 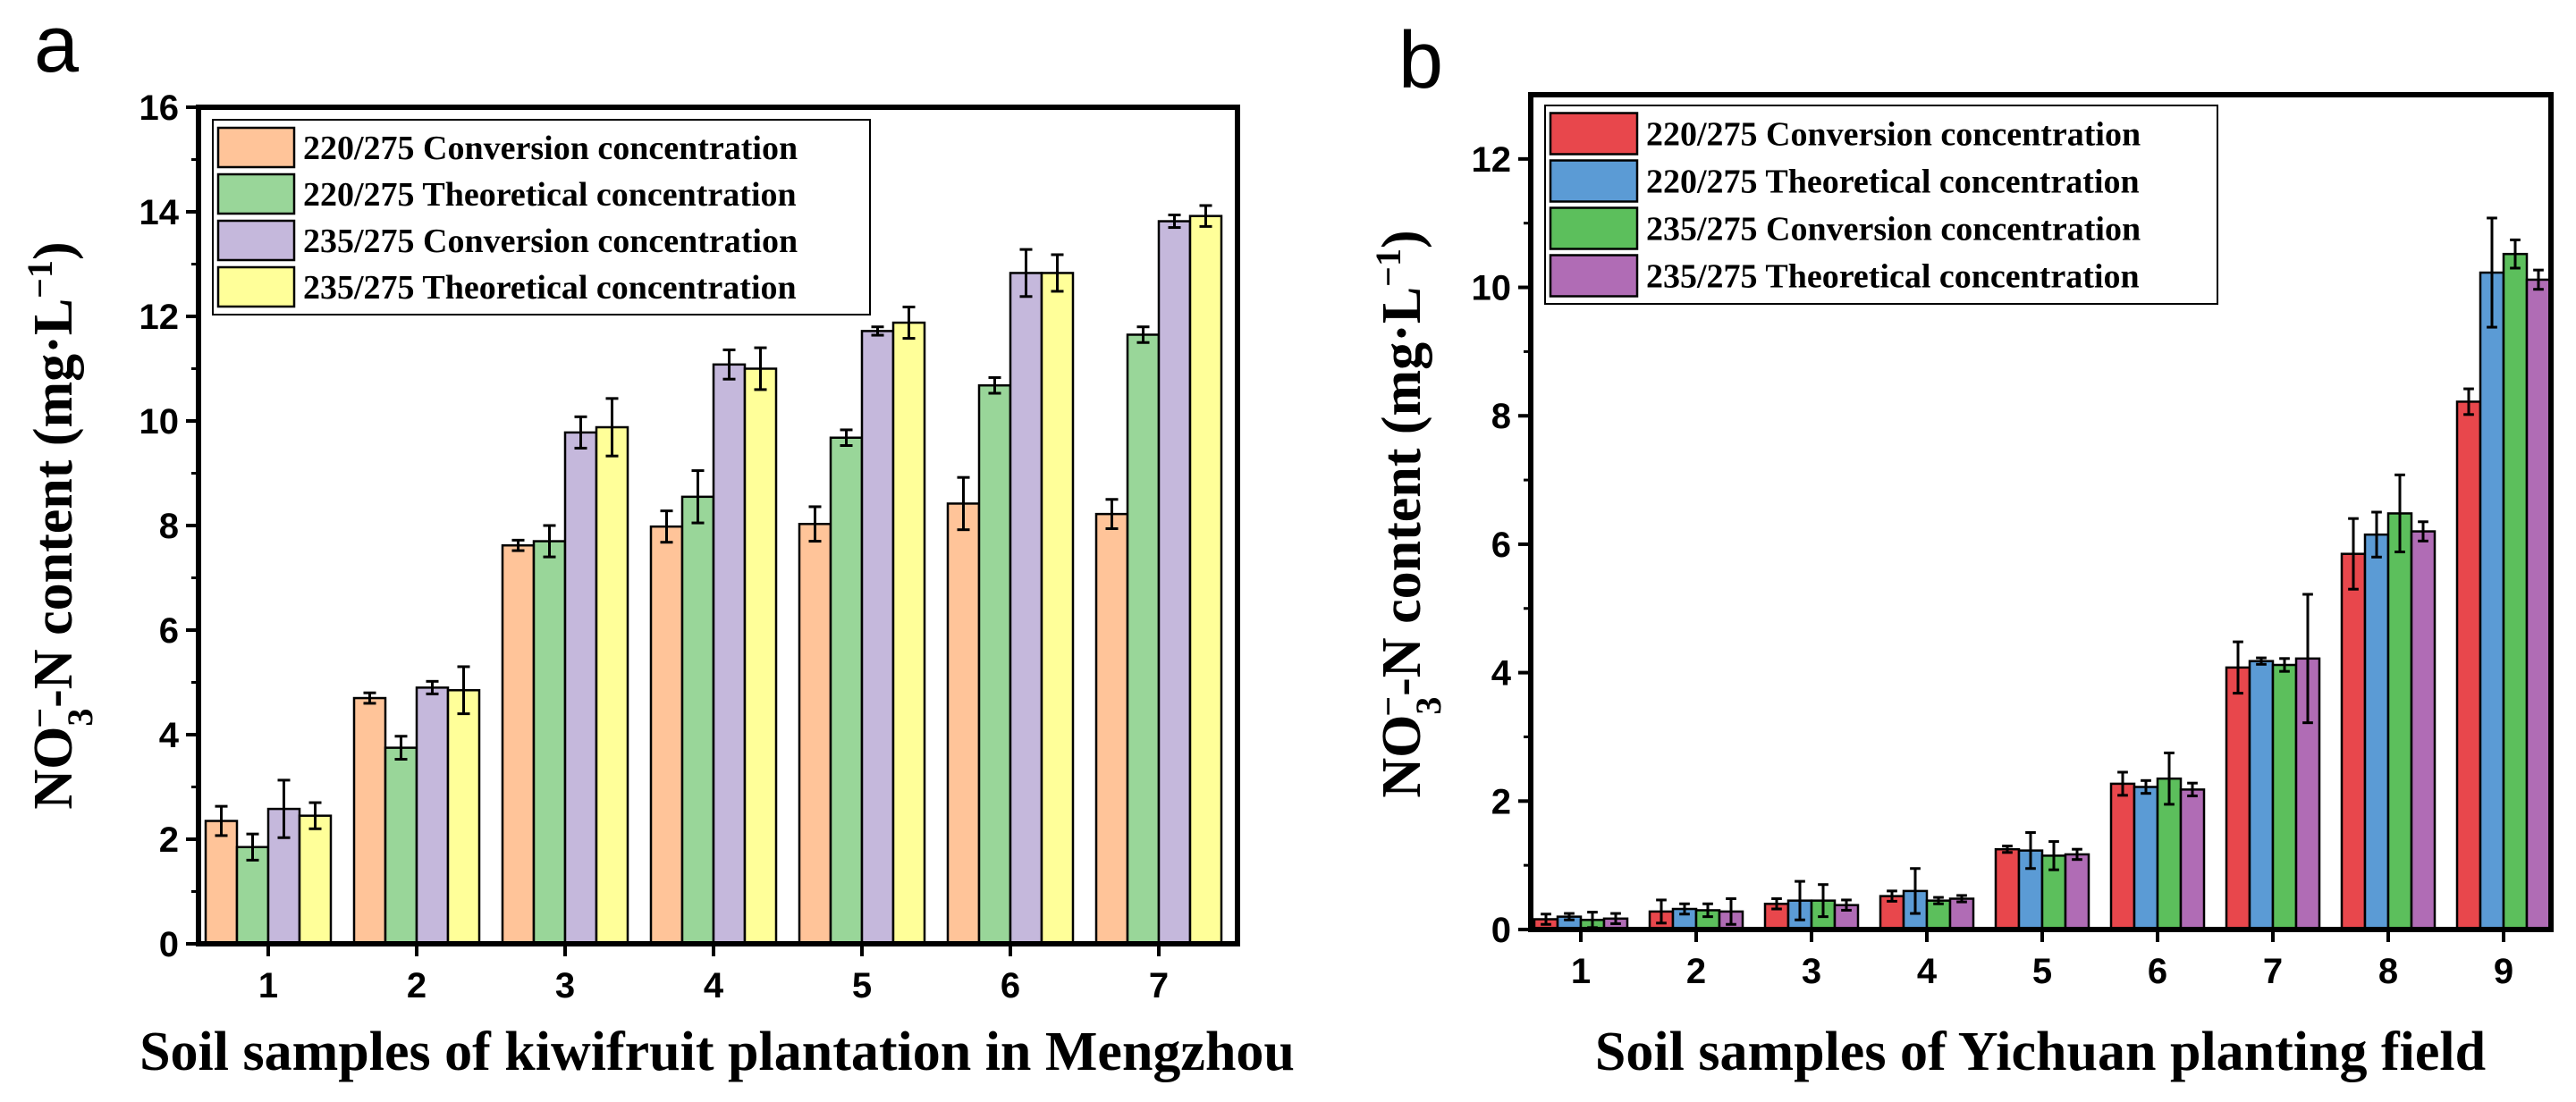 I want to click on panel-b-y-axis-title: NO3−-N content (mg·L−1), so click(x=1408, y=513).